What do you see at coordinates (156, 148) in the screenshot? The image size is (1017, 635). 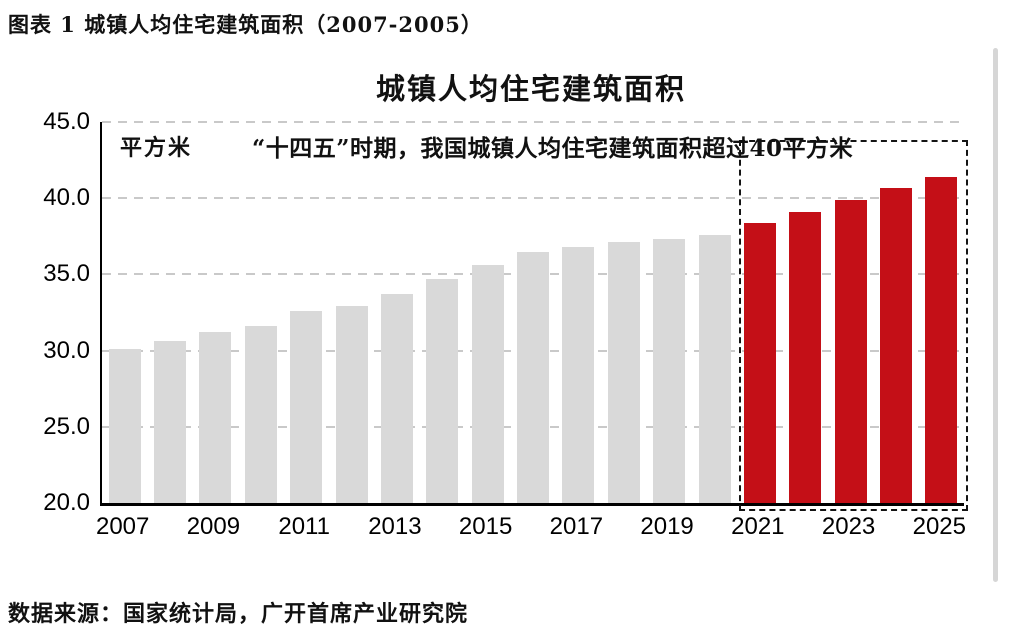 I see `y-axis-unit-label: 平方米` at bounding box center [156, 148].